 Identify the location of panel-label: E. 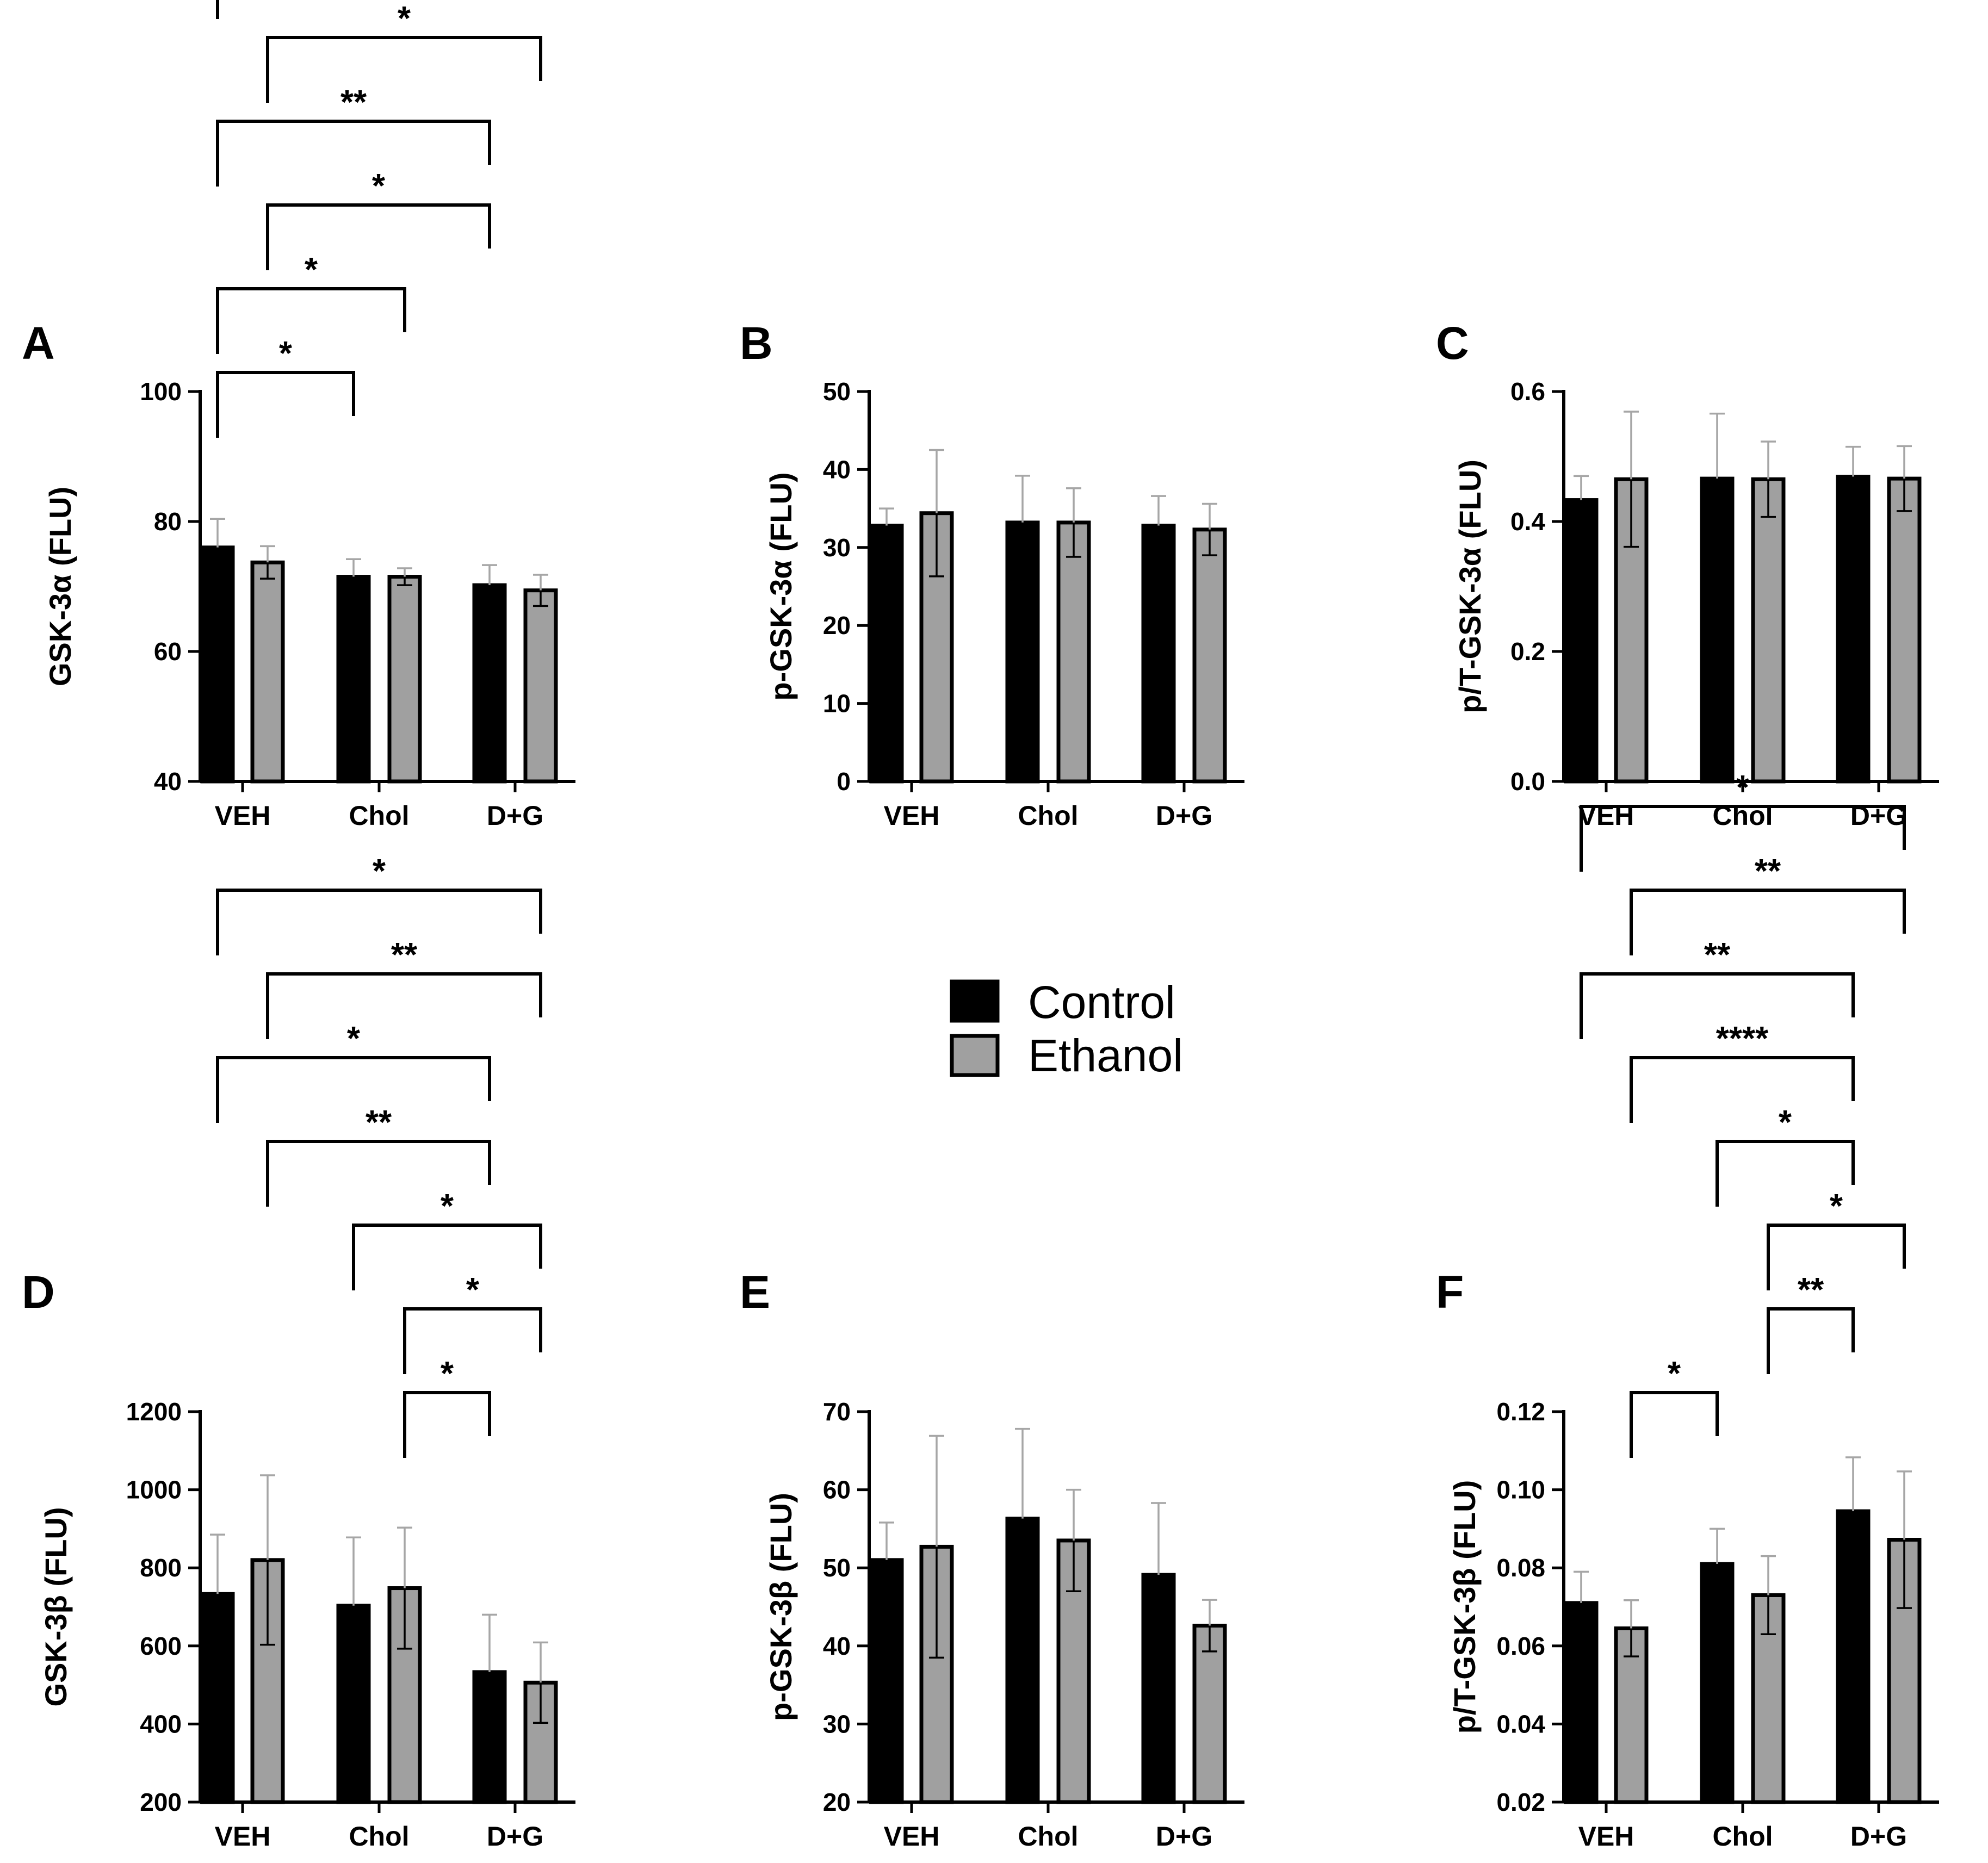
(755, 1292).